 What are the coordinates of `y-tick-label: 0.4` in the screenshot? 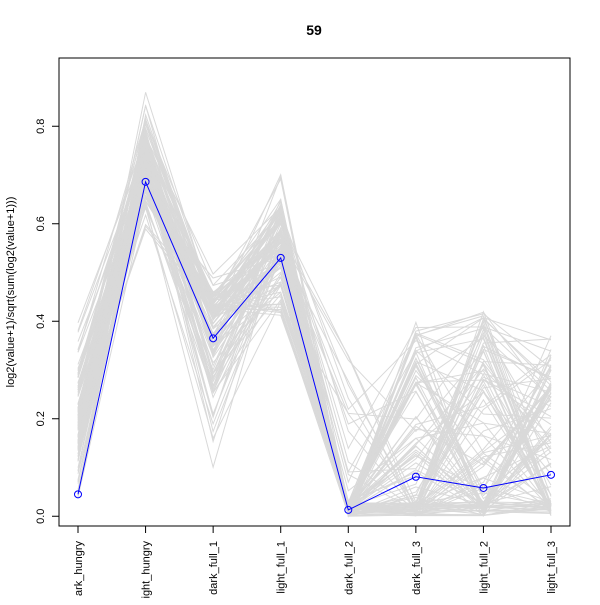 It's located at (41, 321).